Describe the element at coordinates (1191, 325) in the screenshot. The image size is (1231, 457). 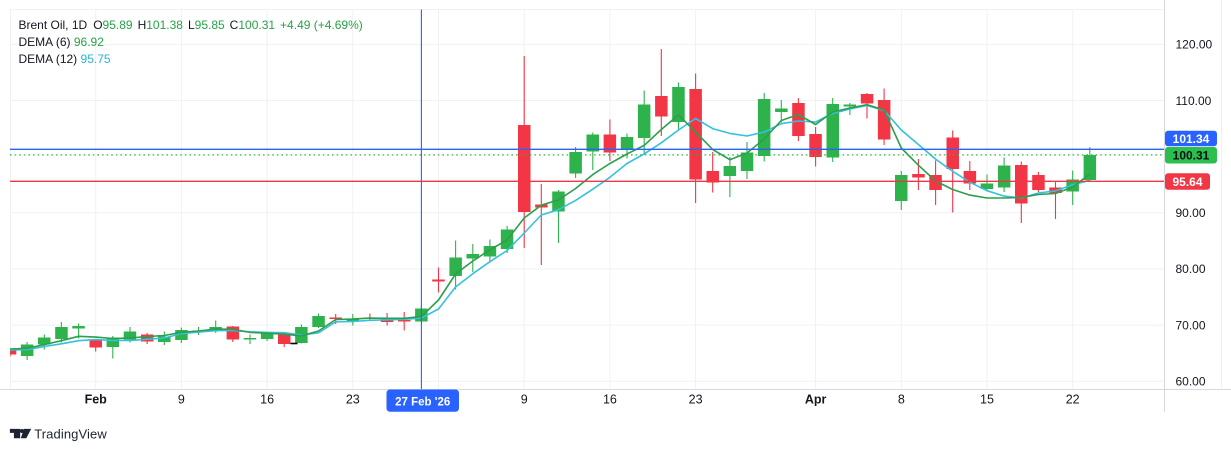
I see `svg-text: 70.00` at that location.